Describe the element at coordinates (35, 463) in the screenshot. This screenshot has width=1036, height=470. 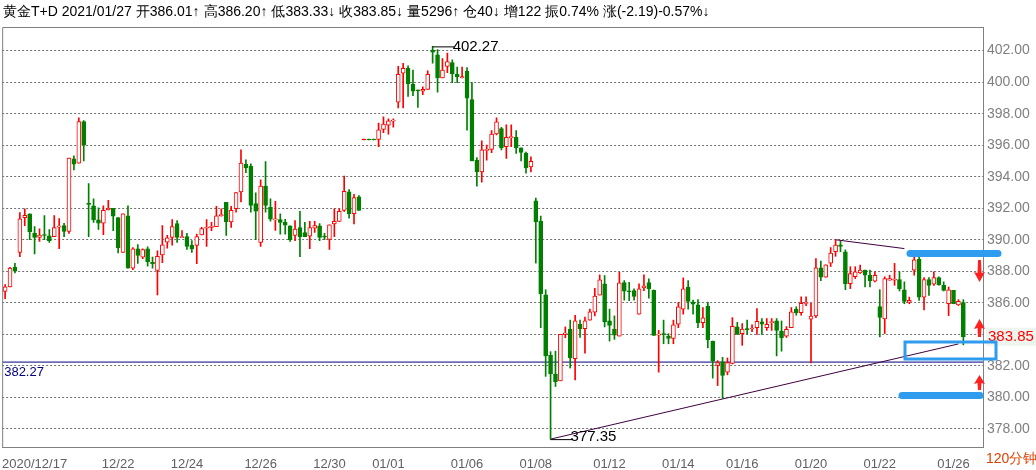
I see `x-tick-label: 2020/12/17` at that location.